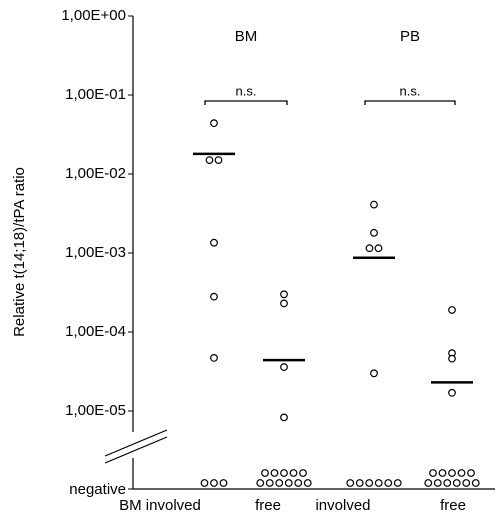  What do you see at coordinates (95, 173) in the screenshot?
I see `y-tick-label: 1,00E-02` at bounding box center [95, 173].